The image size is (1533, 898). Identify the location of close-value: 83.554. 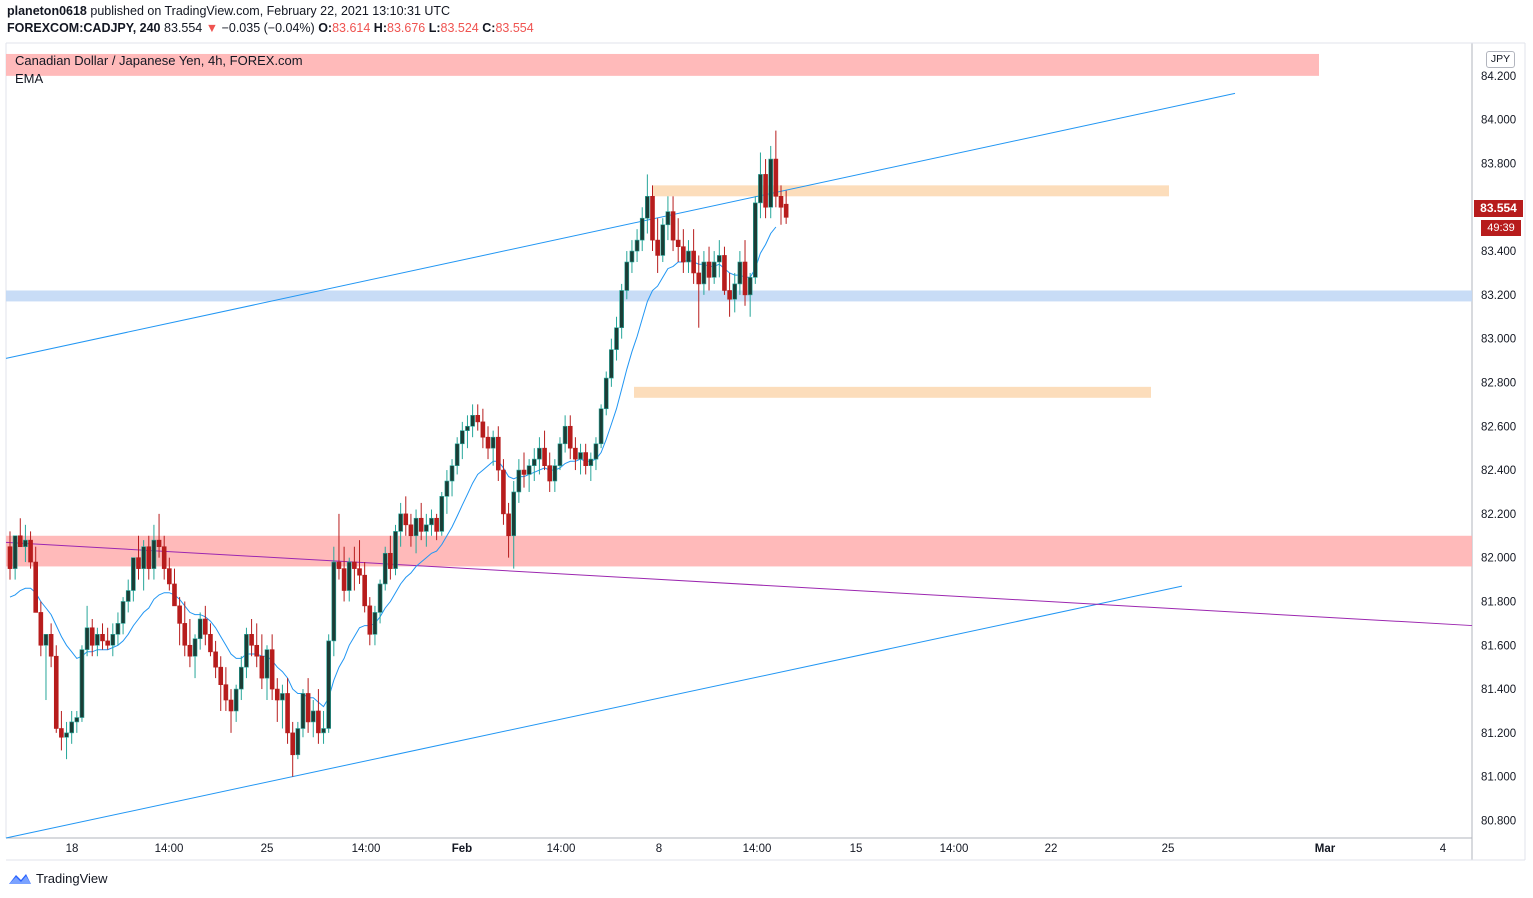
(514, 28).